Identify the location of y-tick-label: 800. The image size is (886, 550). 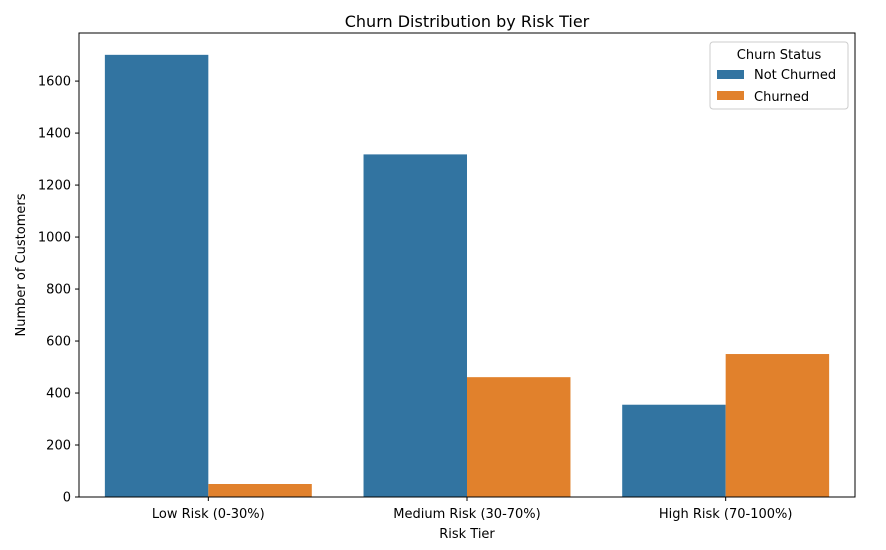
(58, 290).